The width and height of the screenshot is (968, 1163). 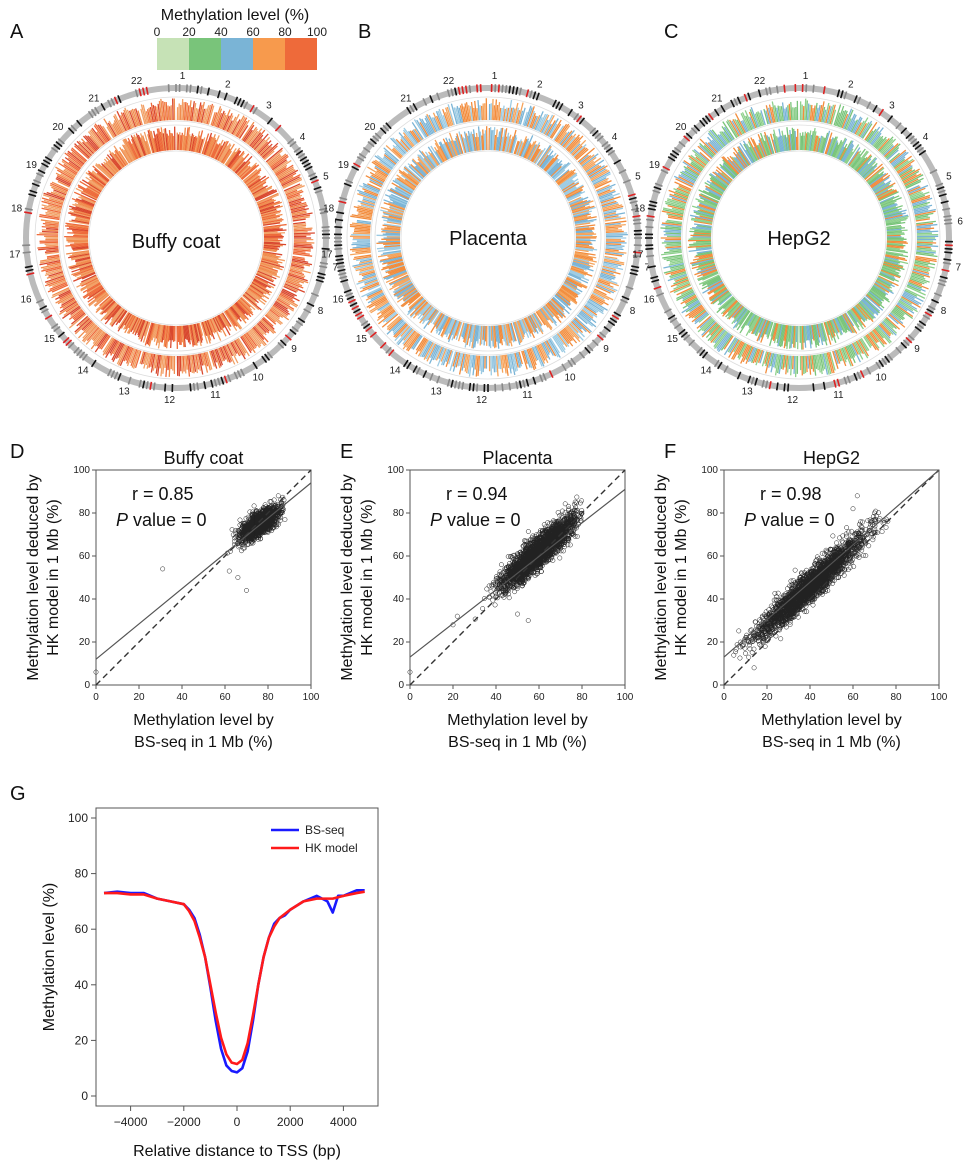 I want to click on chromosome-label-1: 1, so click(x=183, y=76).